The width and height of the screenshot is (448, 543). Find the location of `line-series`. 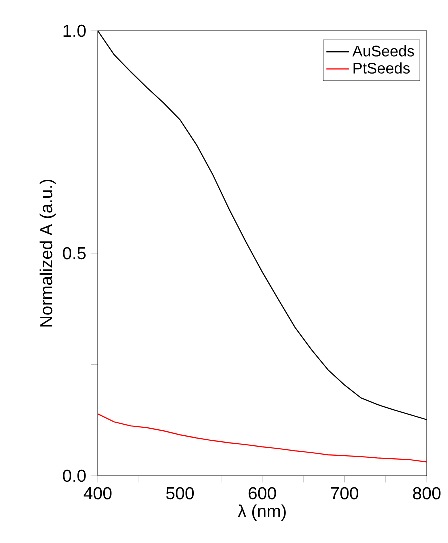

line-series is located at coordinates (262, 438).